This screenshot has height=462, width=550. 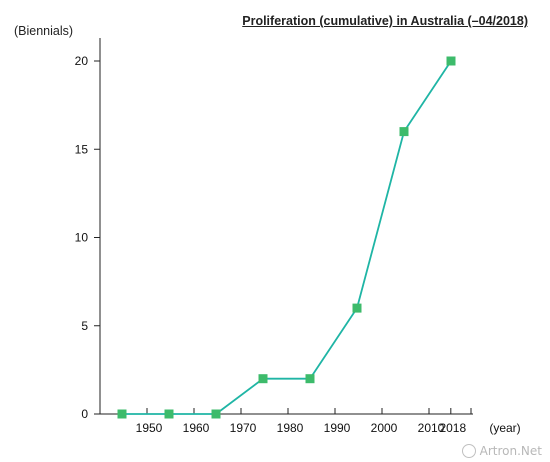 What do you see at coordinates (290, 428) in the screenshot?
I see `x-tick-label: 1980` at bounding box center [290, 428].